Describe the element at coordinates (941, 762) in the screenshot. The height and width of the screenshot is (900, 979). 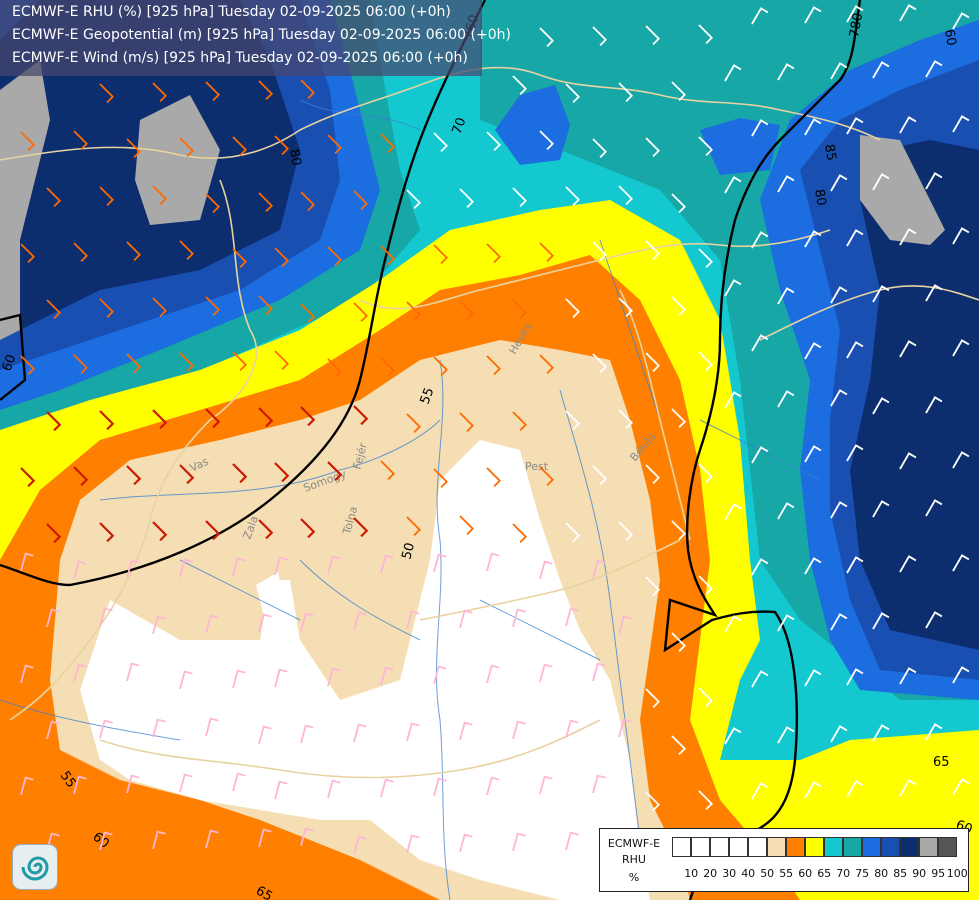
I see `rhu-label-65: 65` at that location.